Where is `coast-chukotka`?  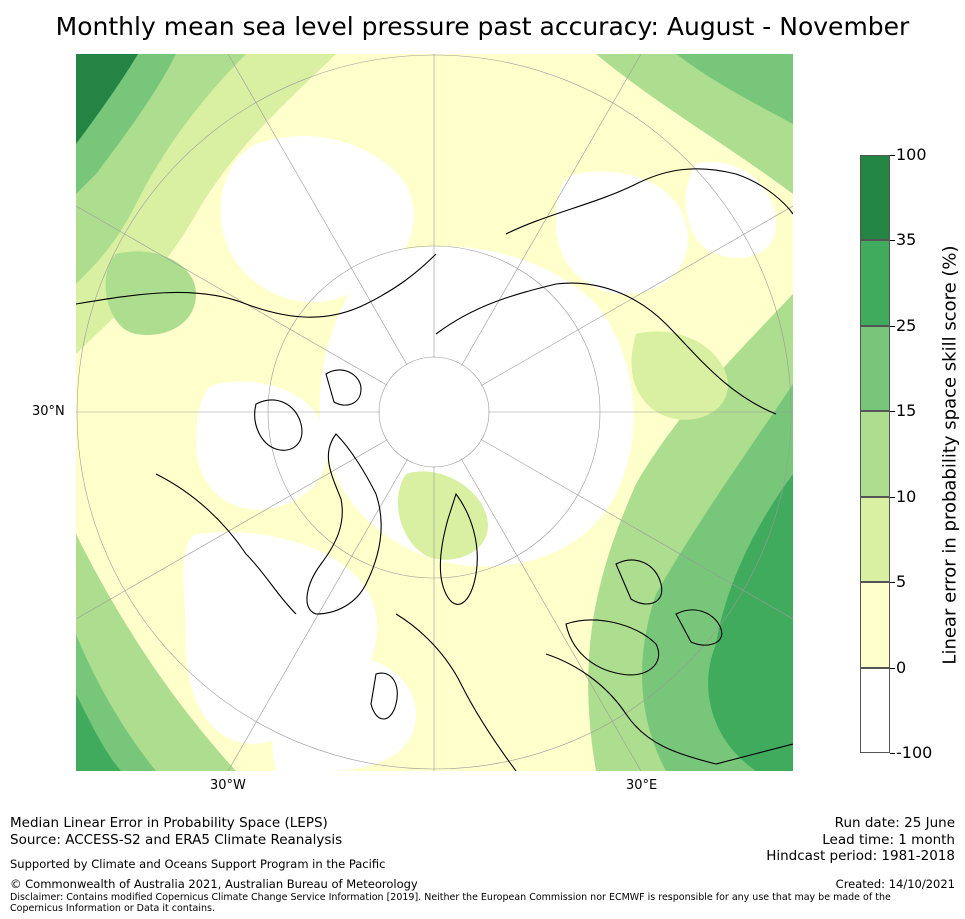 coast-chukotka is located at coordinates (649, 201).